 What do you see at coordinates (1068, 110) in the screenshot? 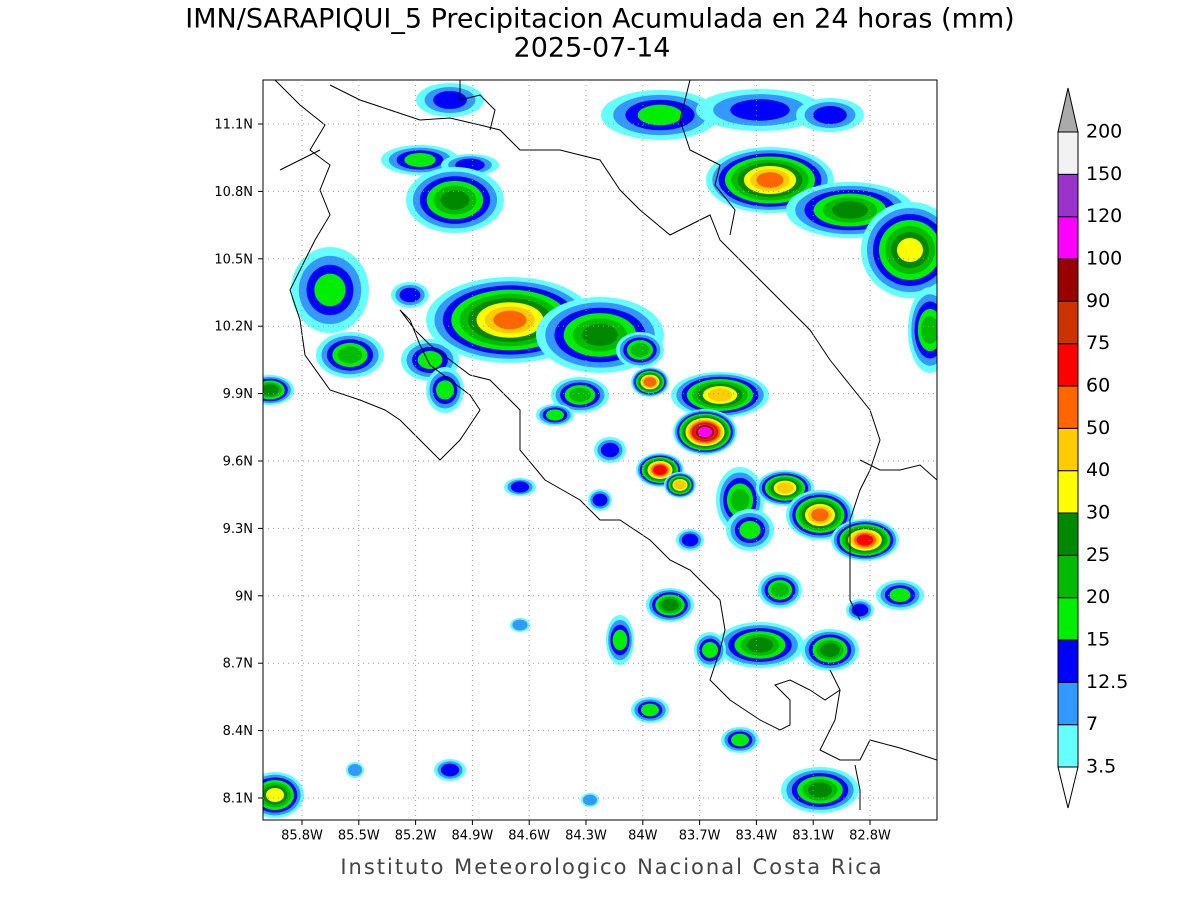
I see `colorbar-over` at bounding box center [1068, 110].